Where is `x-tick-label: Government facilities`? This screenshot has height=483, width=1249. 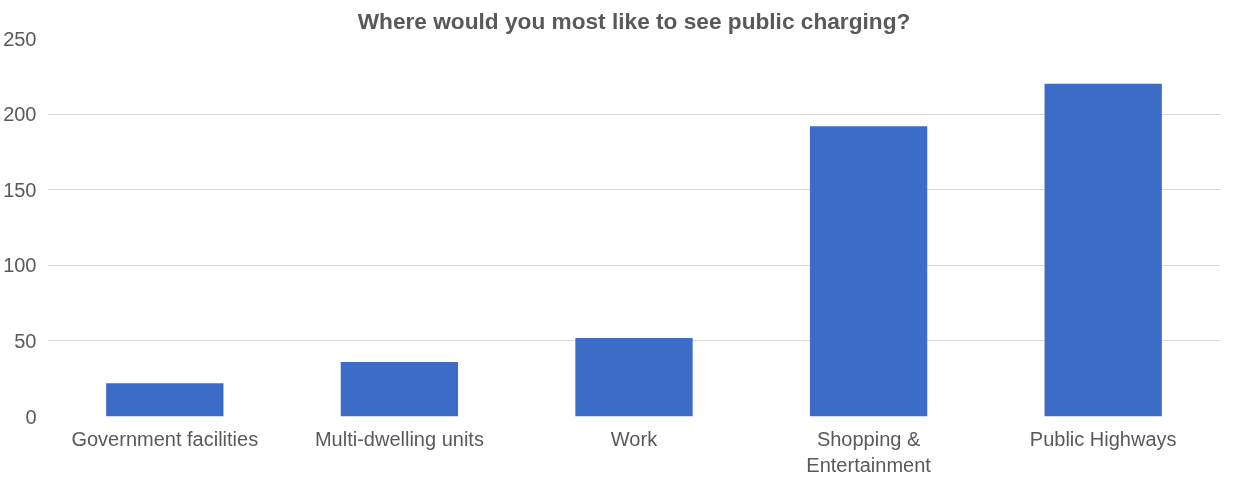
x-tick-label: Government facilities is located at coordinates (165, 438).